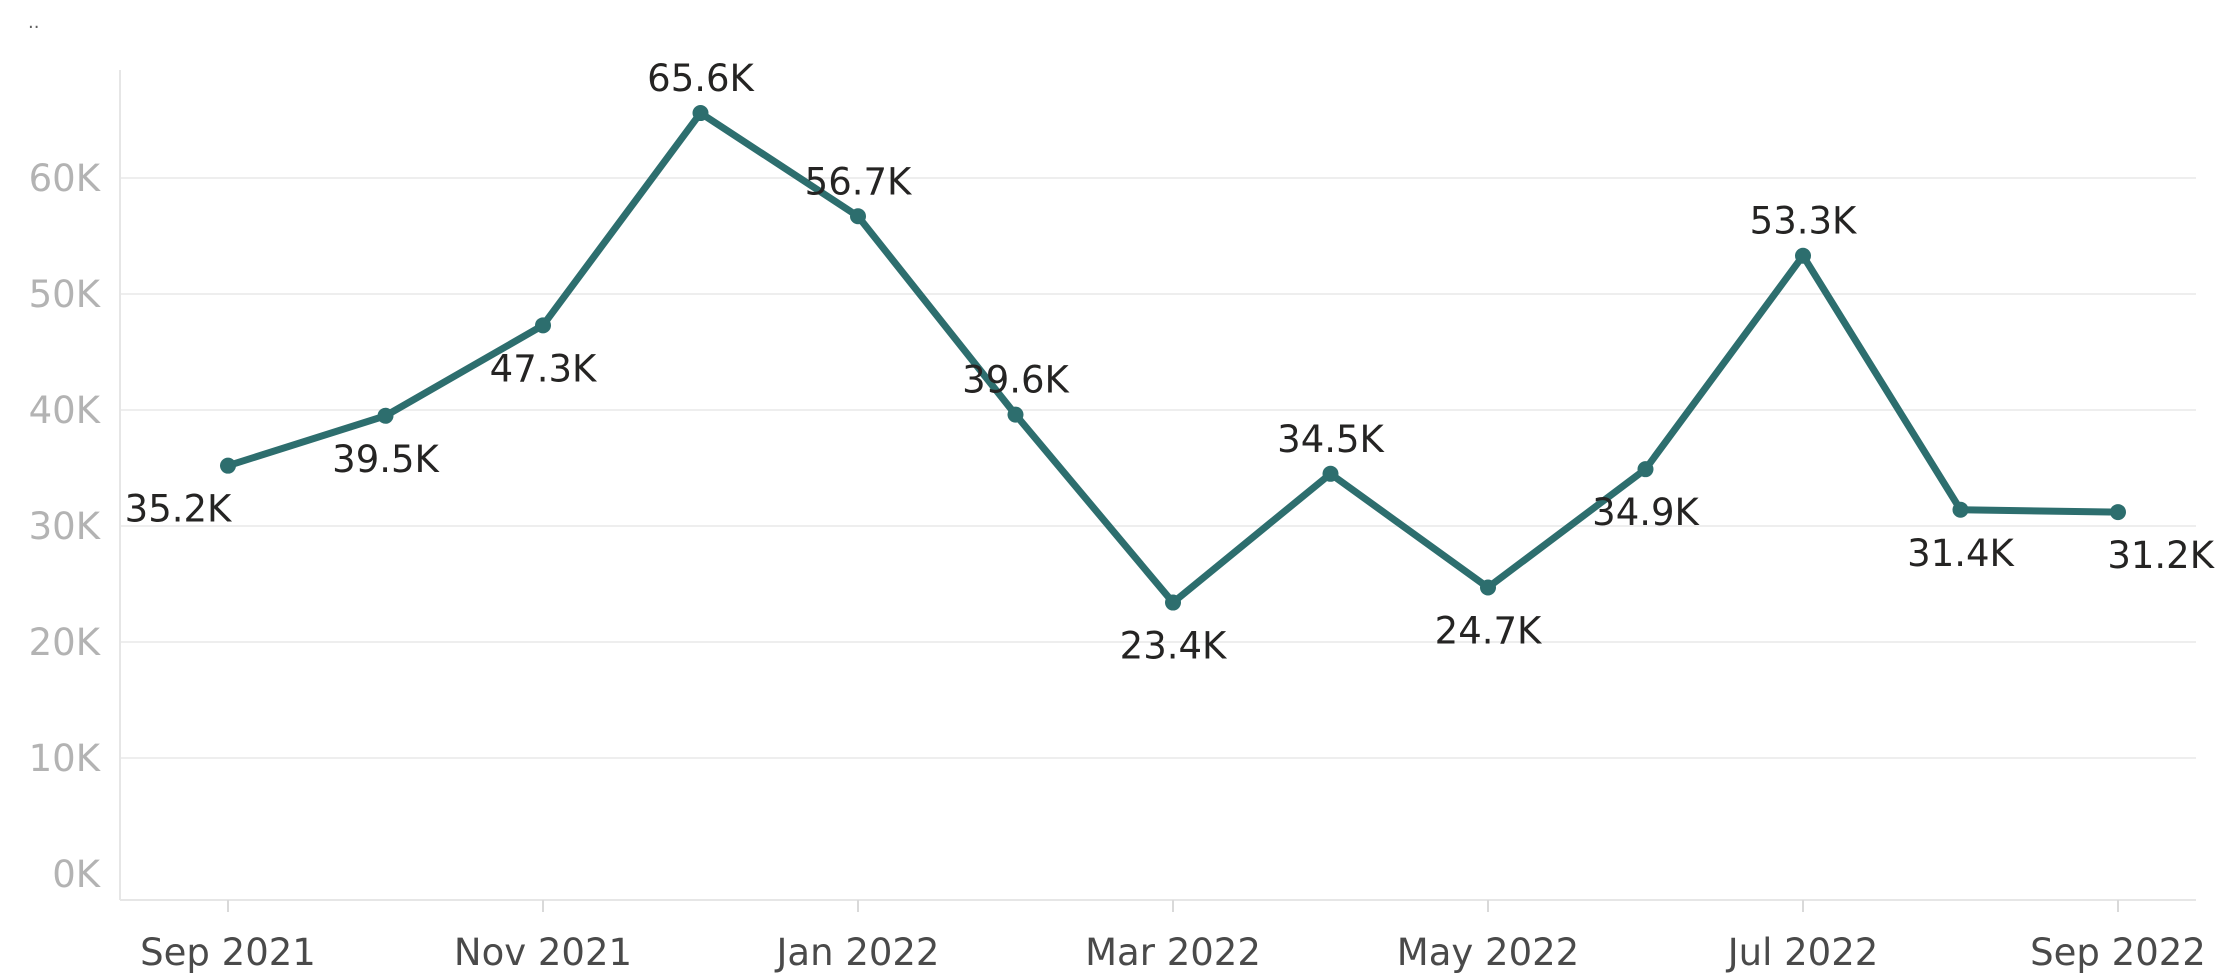 Image resolution: width=2216 pixels, height=975 pixels. I want to click on data-label: 31.2K, so click(2161, 555).